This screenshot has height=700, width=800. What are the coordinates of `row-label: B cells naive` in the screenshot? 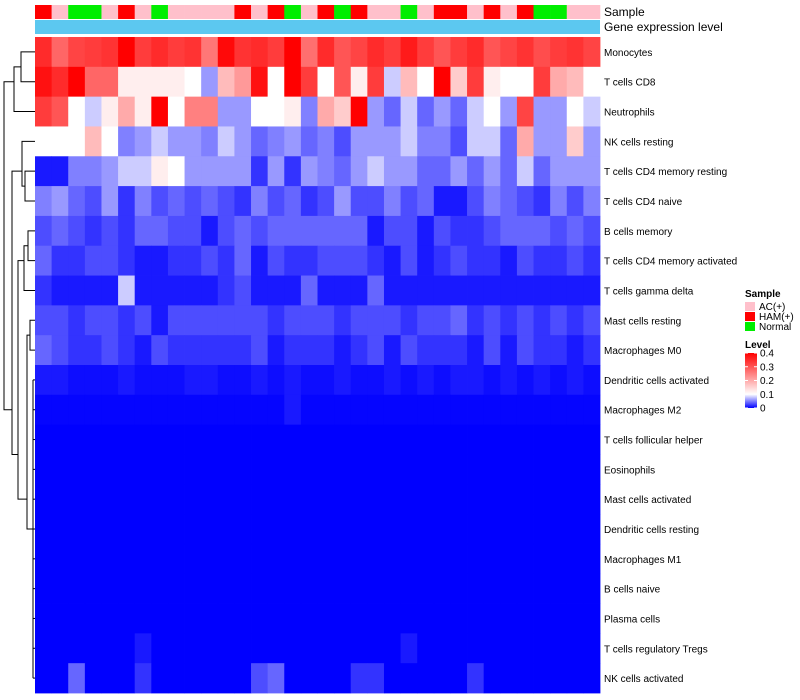 It's located at (632, 590).